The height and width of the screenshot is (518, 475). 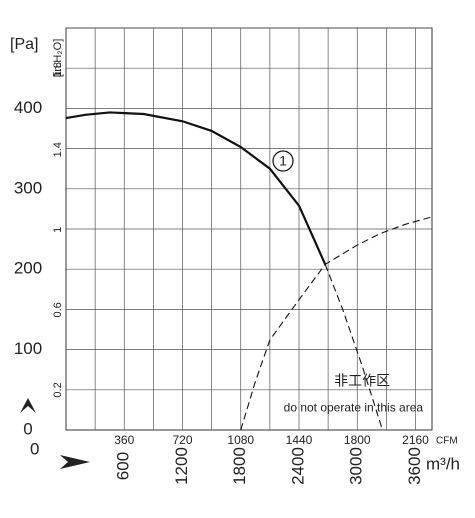 I want to click on y2-tick-label: 0.6, so click(x=58, y=309).